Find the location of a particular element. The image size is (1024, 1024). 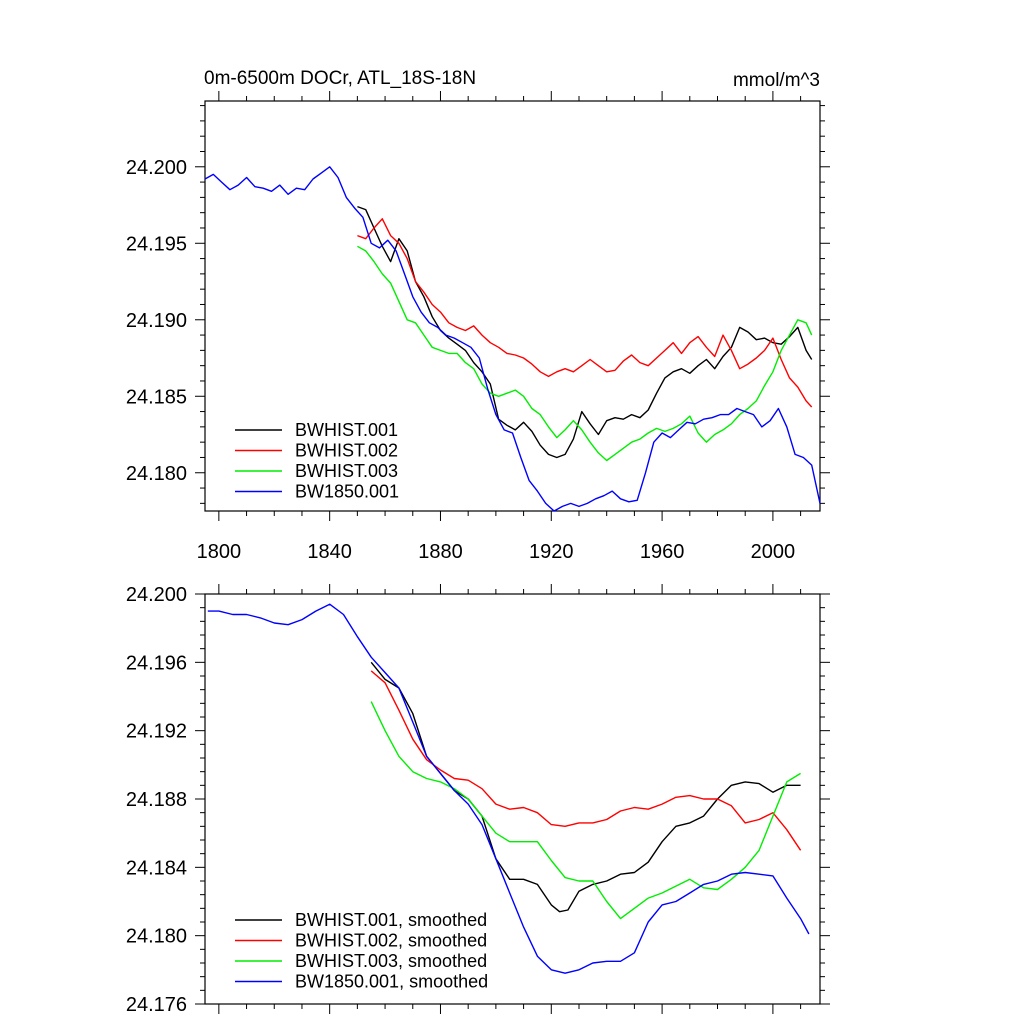

y-tick-label: 24.190 is located at coordinates (156, 321).